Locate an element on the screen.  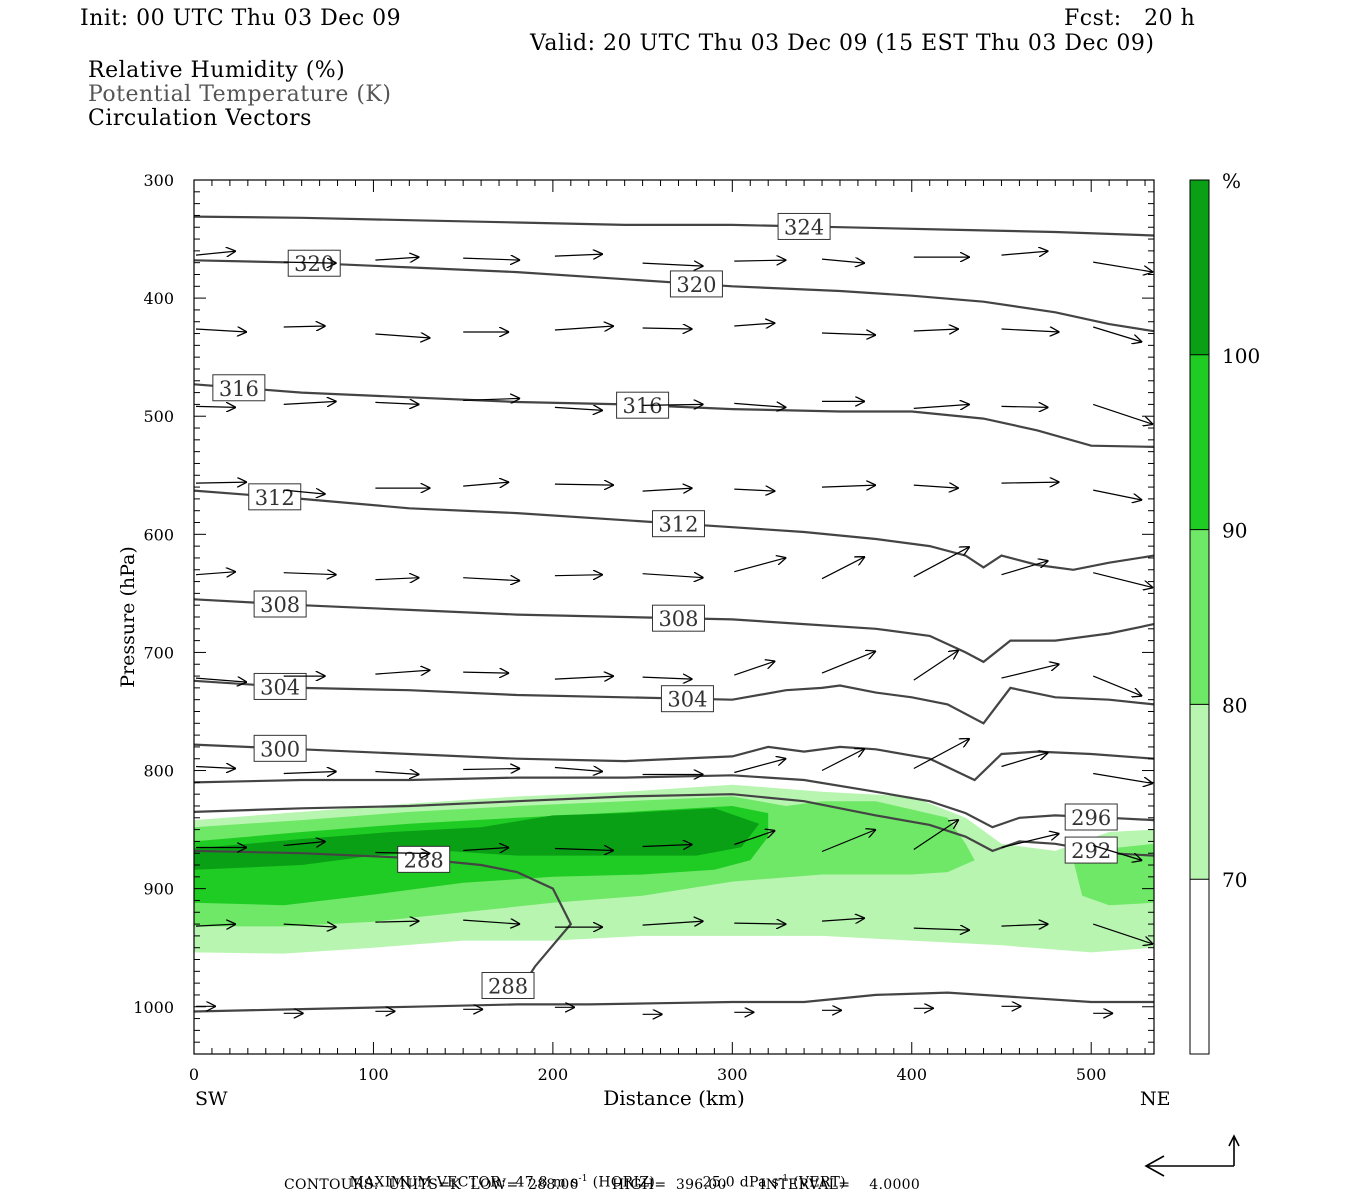
theta-label-text: 296 is located at coordinates (1091, 818).